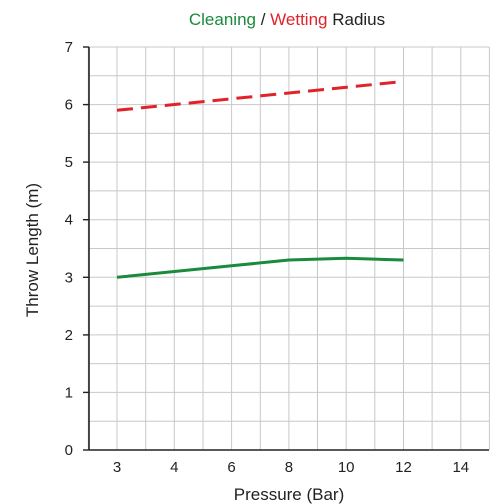  What do you see at coordinates (174, 467) in the screenshot?
I see `x-tick-label: 4` at bounding box center [174, 467].